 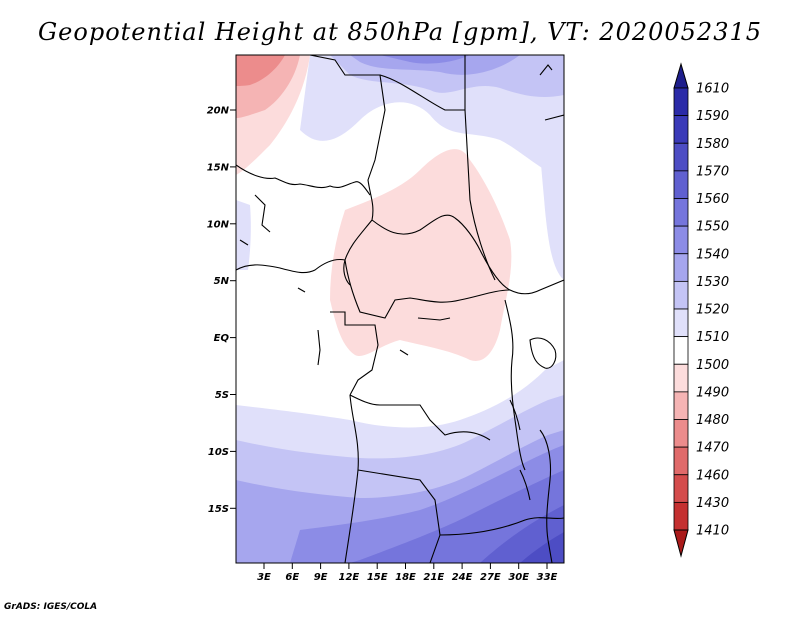 I want to click on longitude-axis: 3E 6E 9E 12E 15E 18E 21E 24E 27E 30E 33E, so click(x=407, y=573).